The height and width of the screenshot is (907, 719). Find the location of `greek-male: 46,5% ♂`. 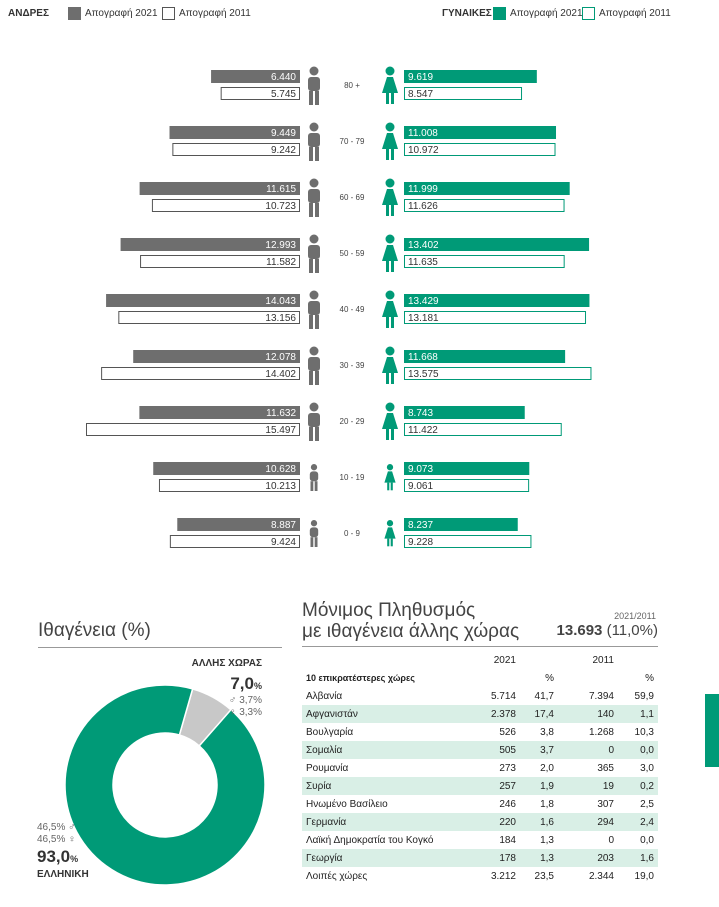

greek-male: 46,5% ♂ is located at coordinates (56, 827).